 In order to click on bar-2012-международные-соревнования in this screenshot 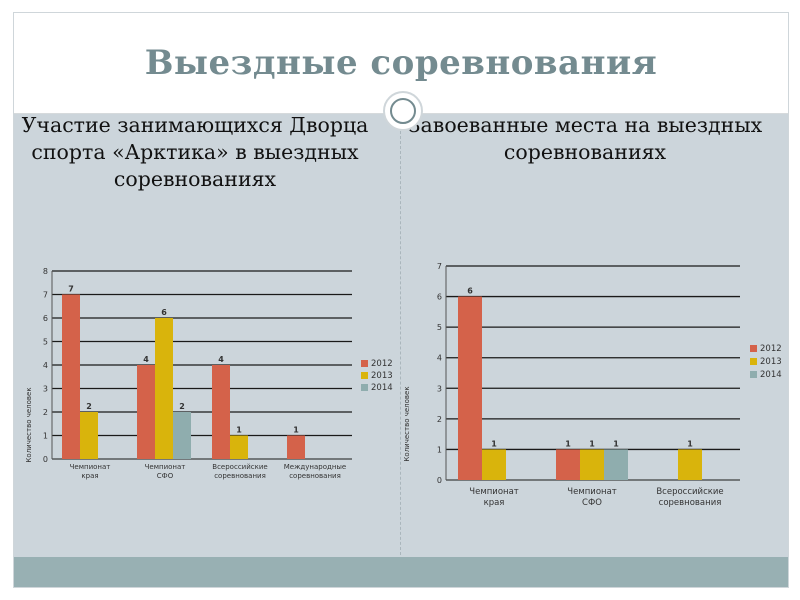, I will do `click(296, 447)`.